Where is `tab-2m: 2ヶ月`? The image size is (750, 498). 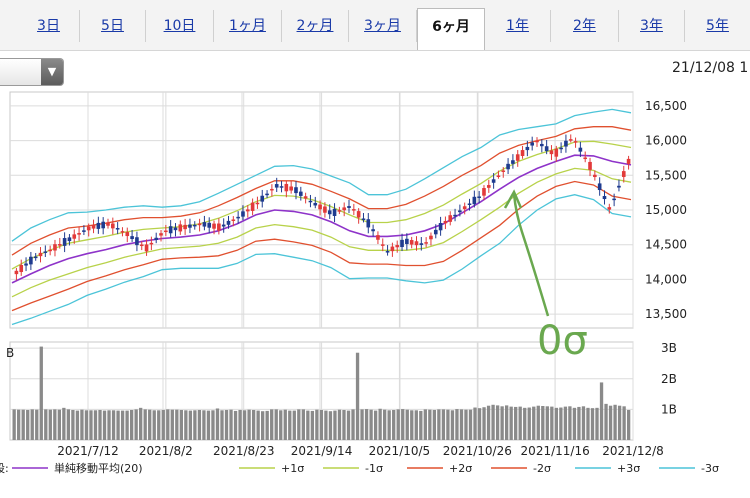 tab-2m: 2ヶ月 is located at coordinates (315, 26).